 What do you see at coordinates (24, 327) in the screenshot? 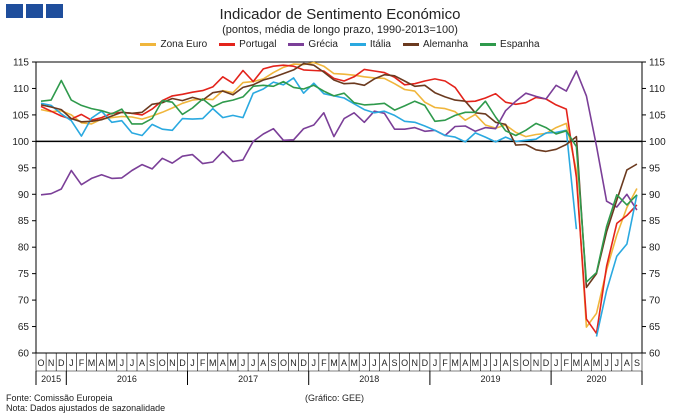
I see `y-tick-label-left: 65` at bounding box center [24, 327].